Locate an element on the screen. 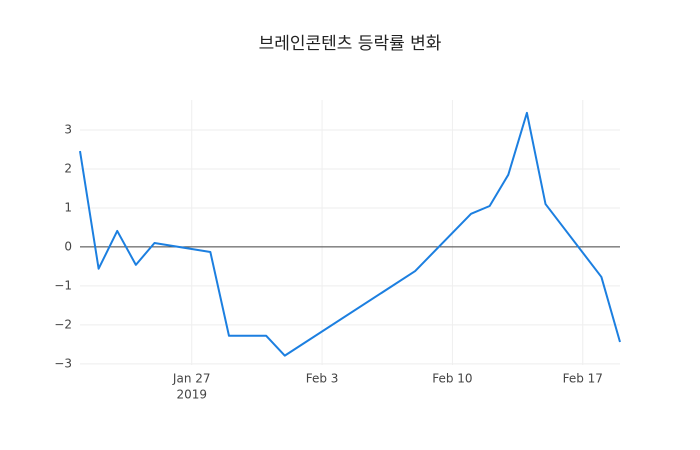 The image size is (700, 450). x-tick-label: Jan 27 is located at coordinates (191, 379).